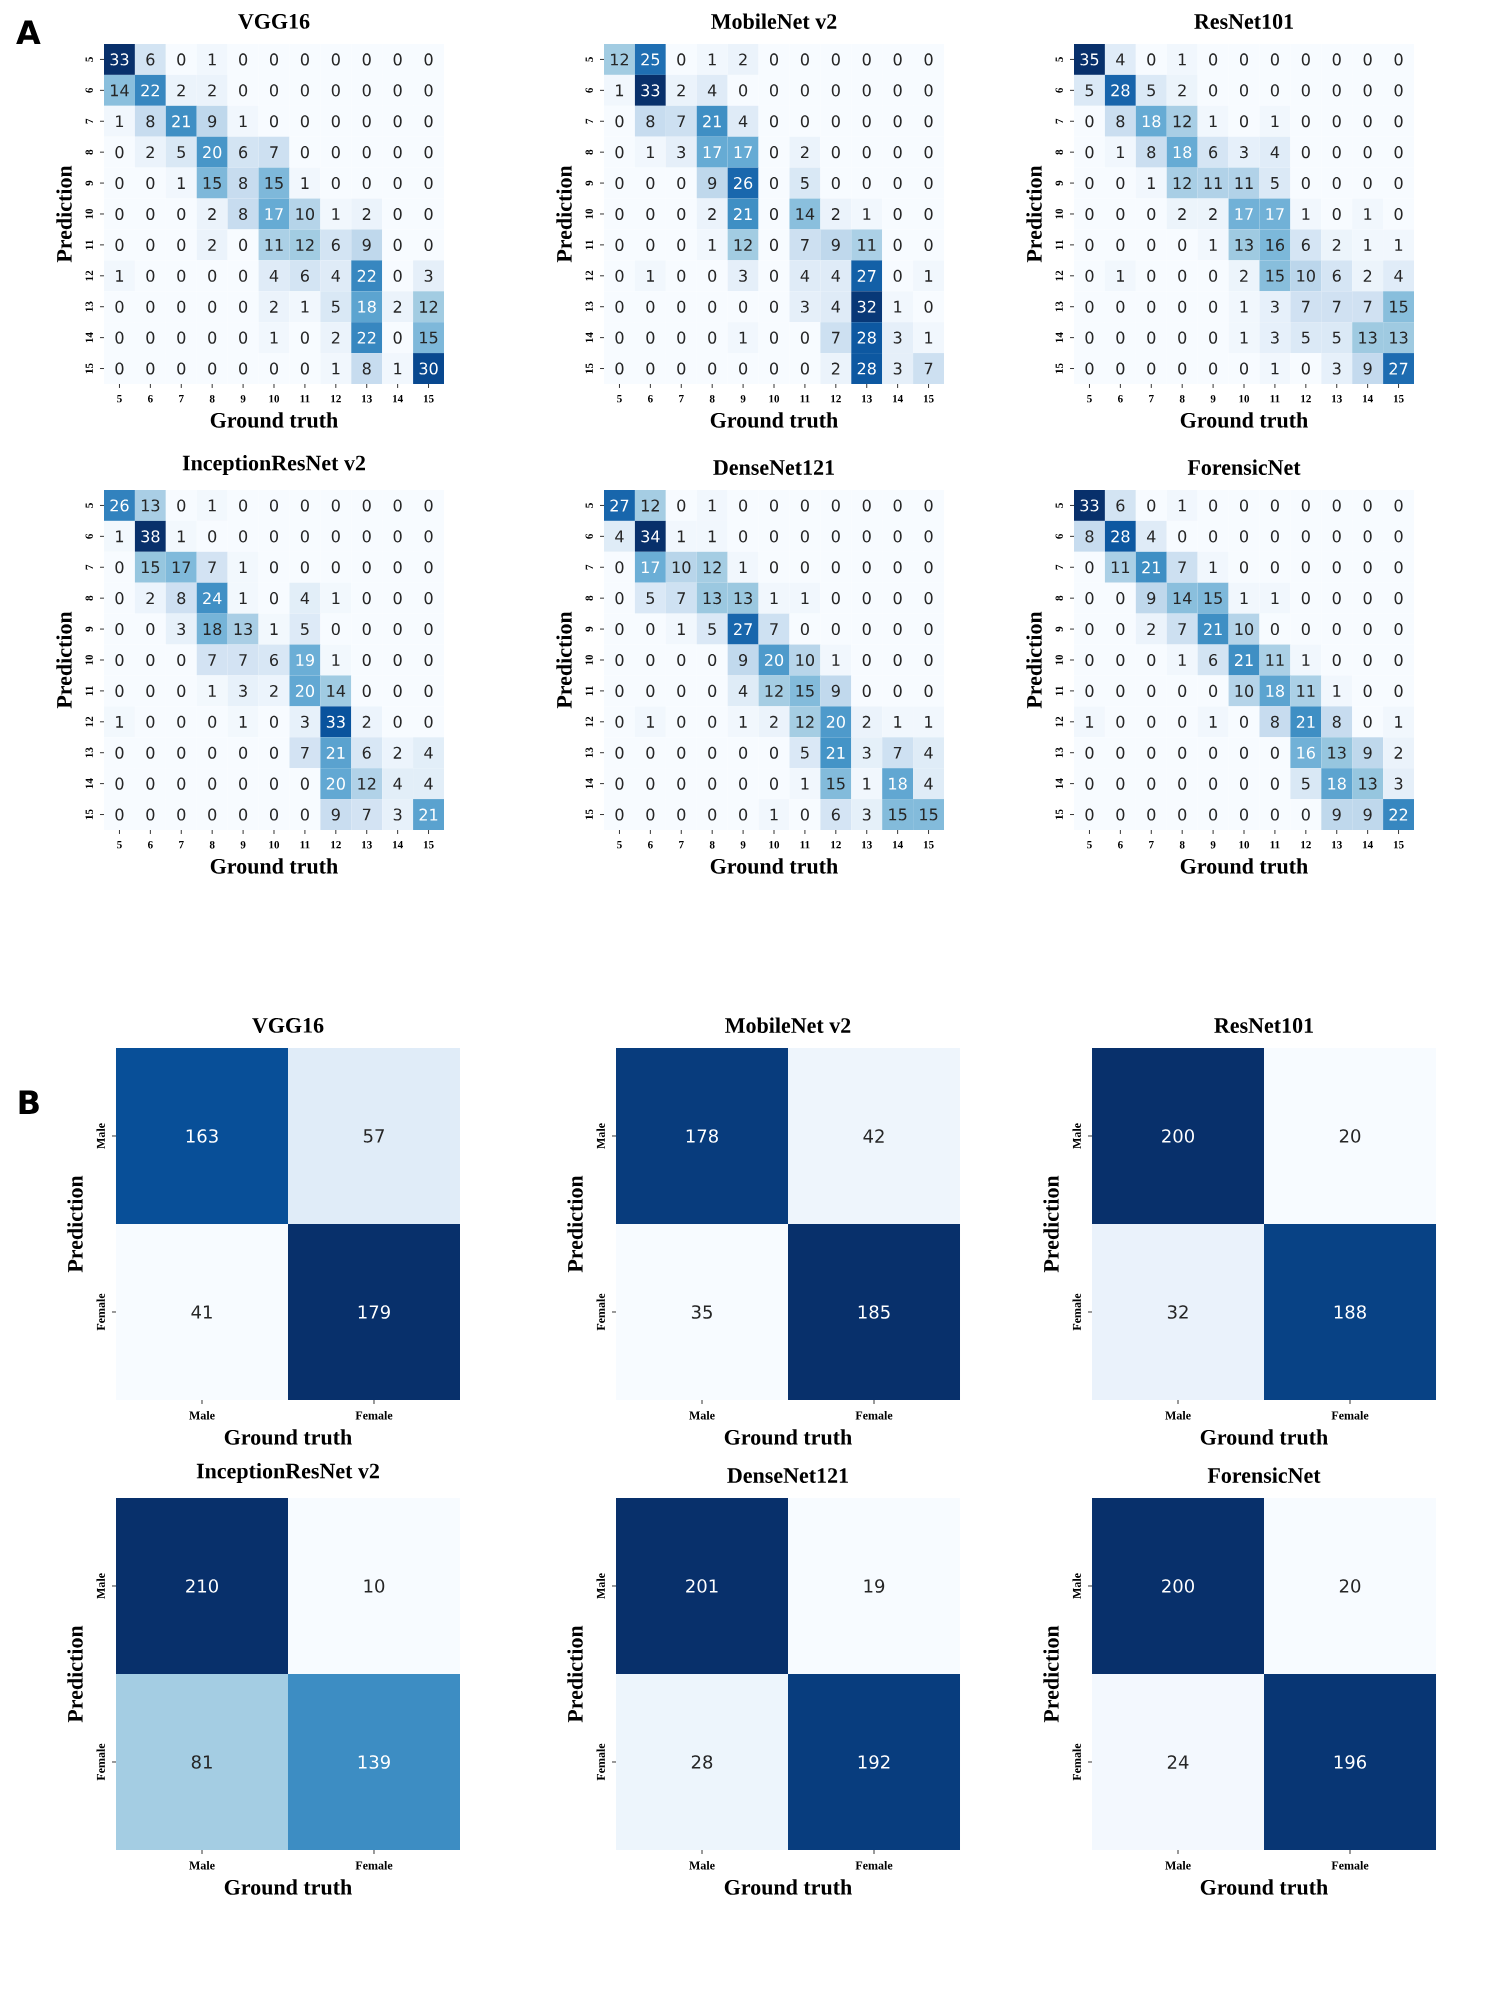 Image resolution: width=1500 pixels, height=2000 pixels. Describe the element at coordinates (1350, 1312) in the screenshot. I see `data-label: 188` at that location.